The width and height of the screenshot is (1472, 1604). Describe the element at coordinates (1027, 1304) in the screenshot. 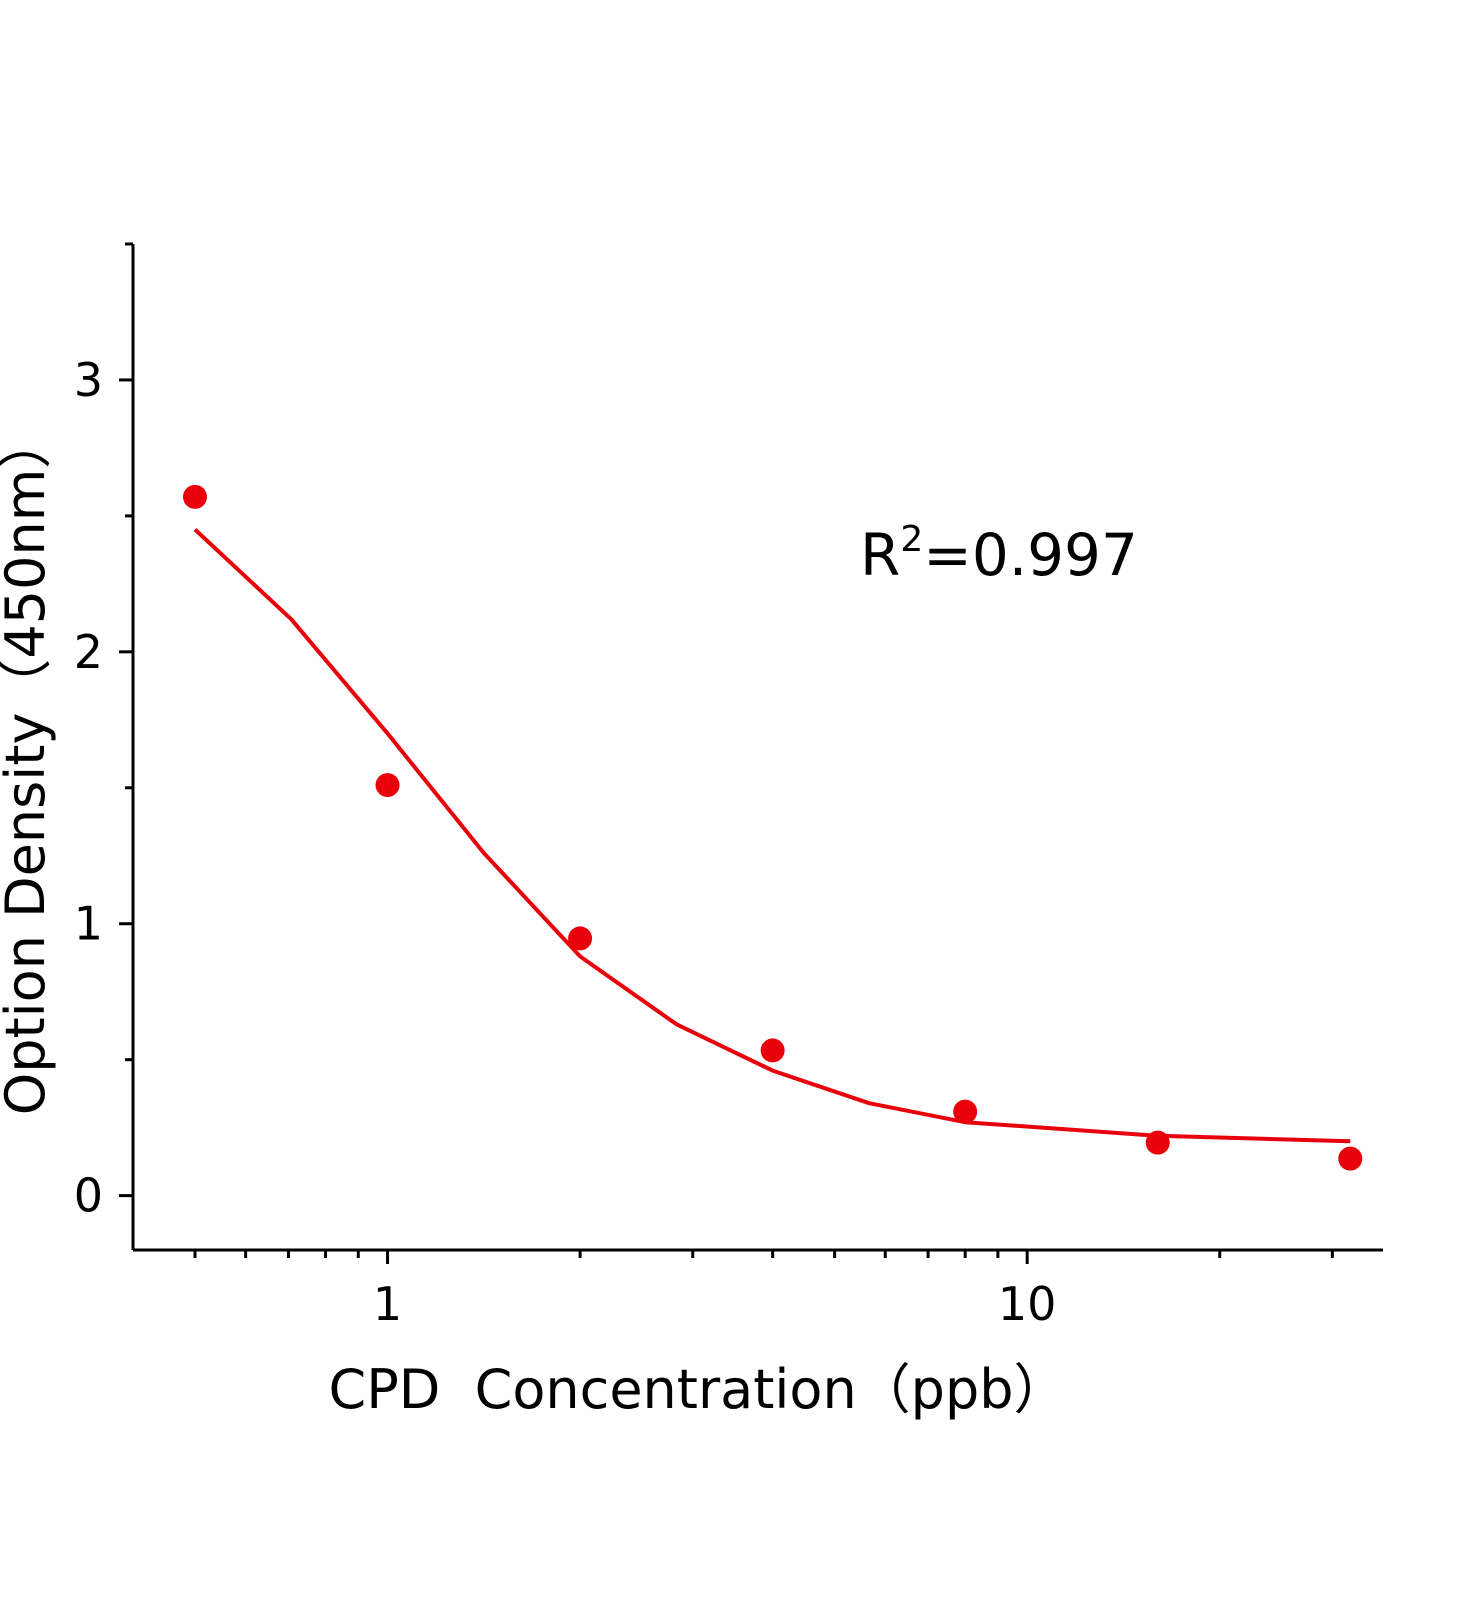

I see `x-tick-label: 10` at that location.